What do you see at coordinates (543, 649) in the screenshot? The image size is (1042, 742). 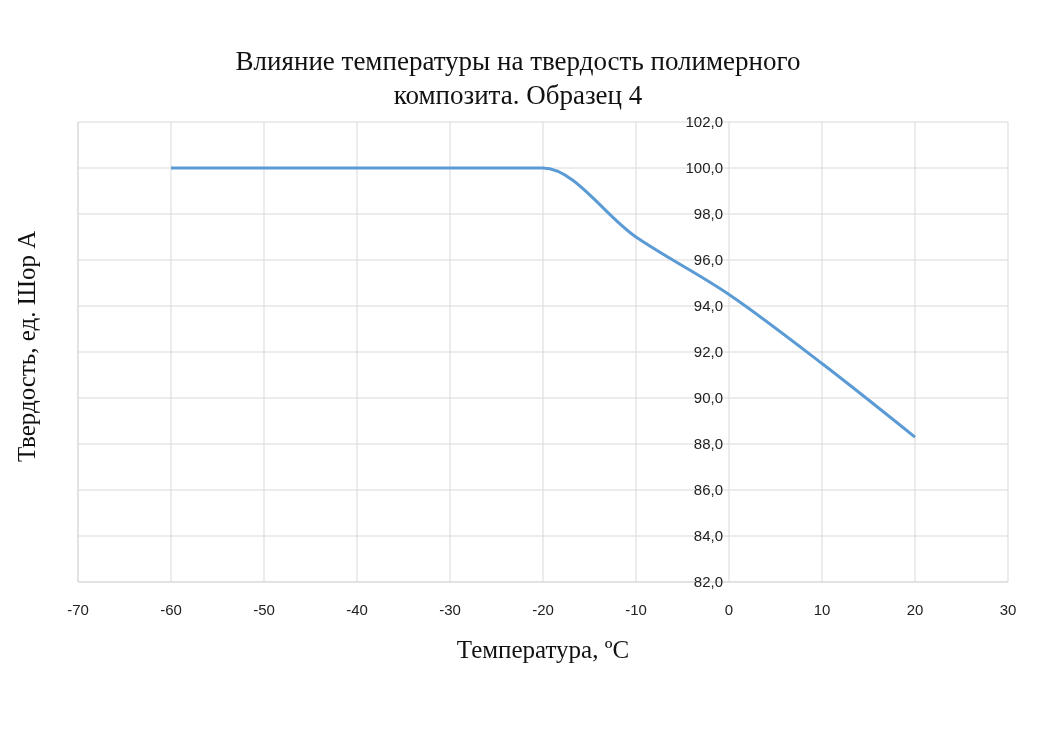 I see `x-axis-title: Температура, ºС` at bounding box center [543, 649].